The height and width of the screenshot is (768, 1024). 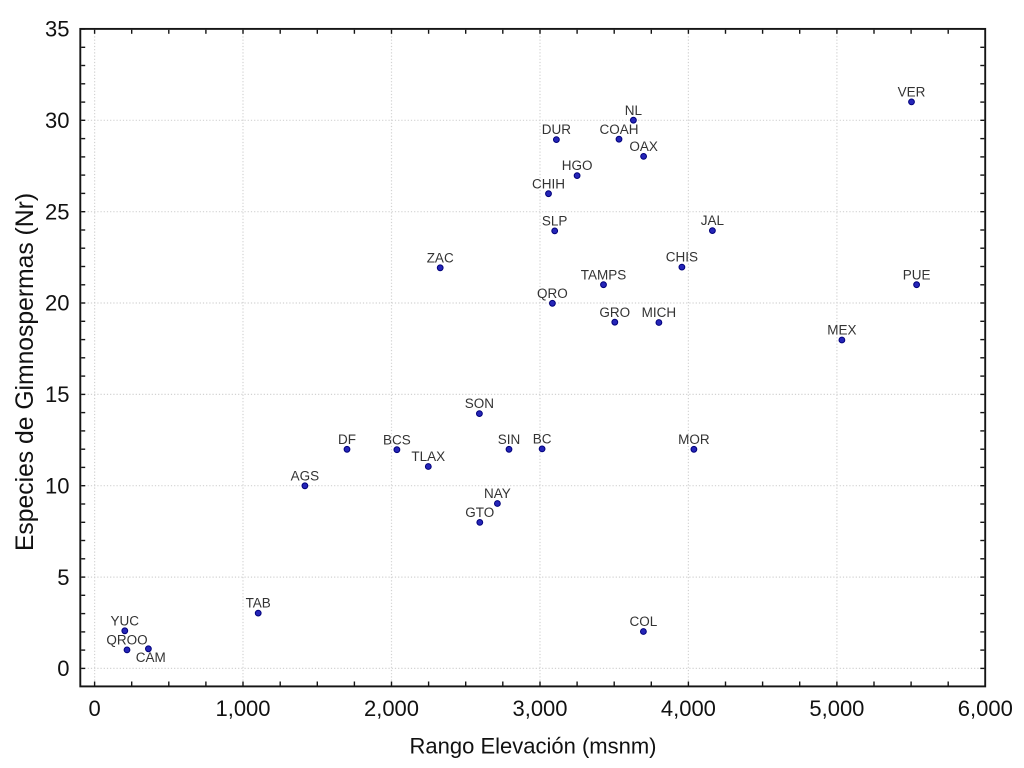 What do you see at coordinates (391, 708) in the screenshot?
I see `svg-text: 2,000` at bounding box center [391, 708].